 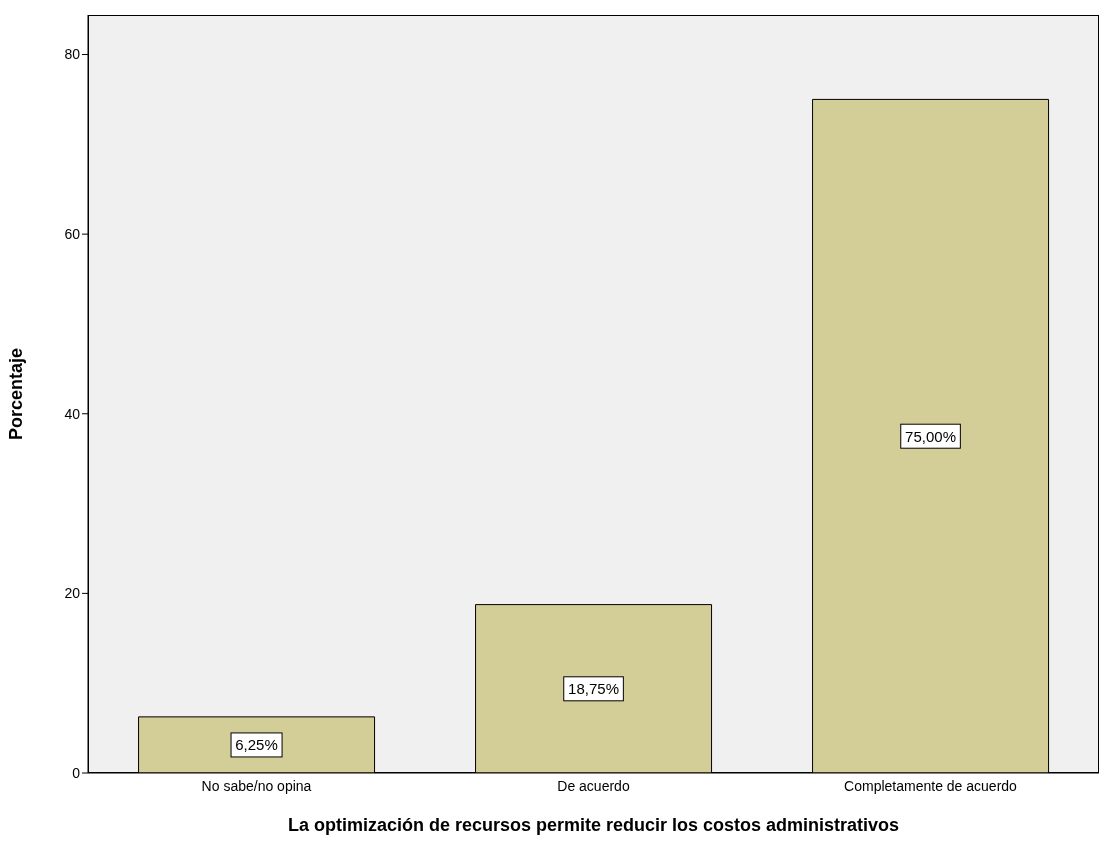 What do you see at coordinates (930, 436) in the screenshot?
I see `data-label: 75,00%` at bounding box center [930, 436].